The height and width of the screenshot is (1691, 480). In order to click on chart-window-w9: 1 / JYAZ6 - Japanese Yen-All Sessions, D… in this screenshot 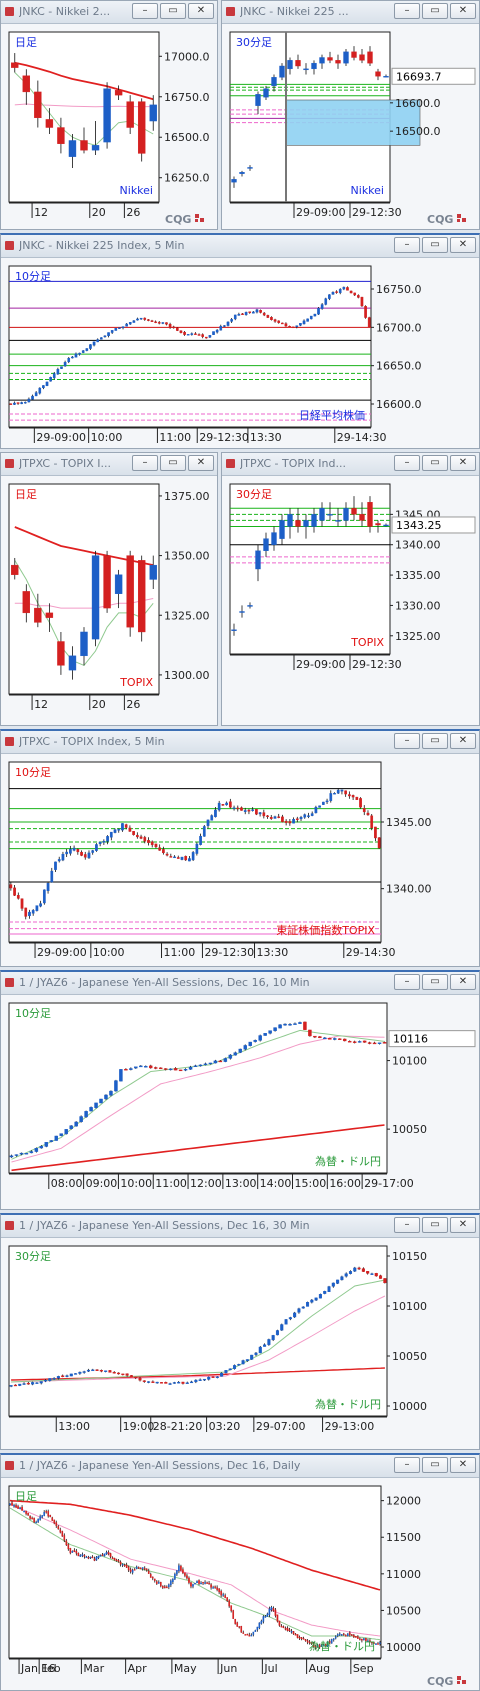, I will do `click(240, 1572)`.